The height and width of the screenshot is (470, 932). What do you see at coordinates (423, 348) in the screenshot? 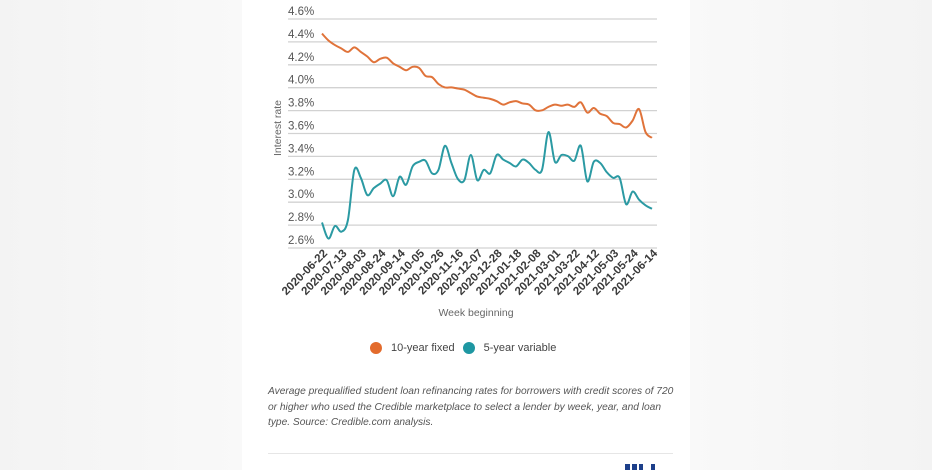
I see `legend-label: 10-year fixed` at bounding box center [423, 348].